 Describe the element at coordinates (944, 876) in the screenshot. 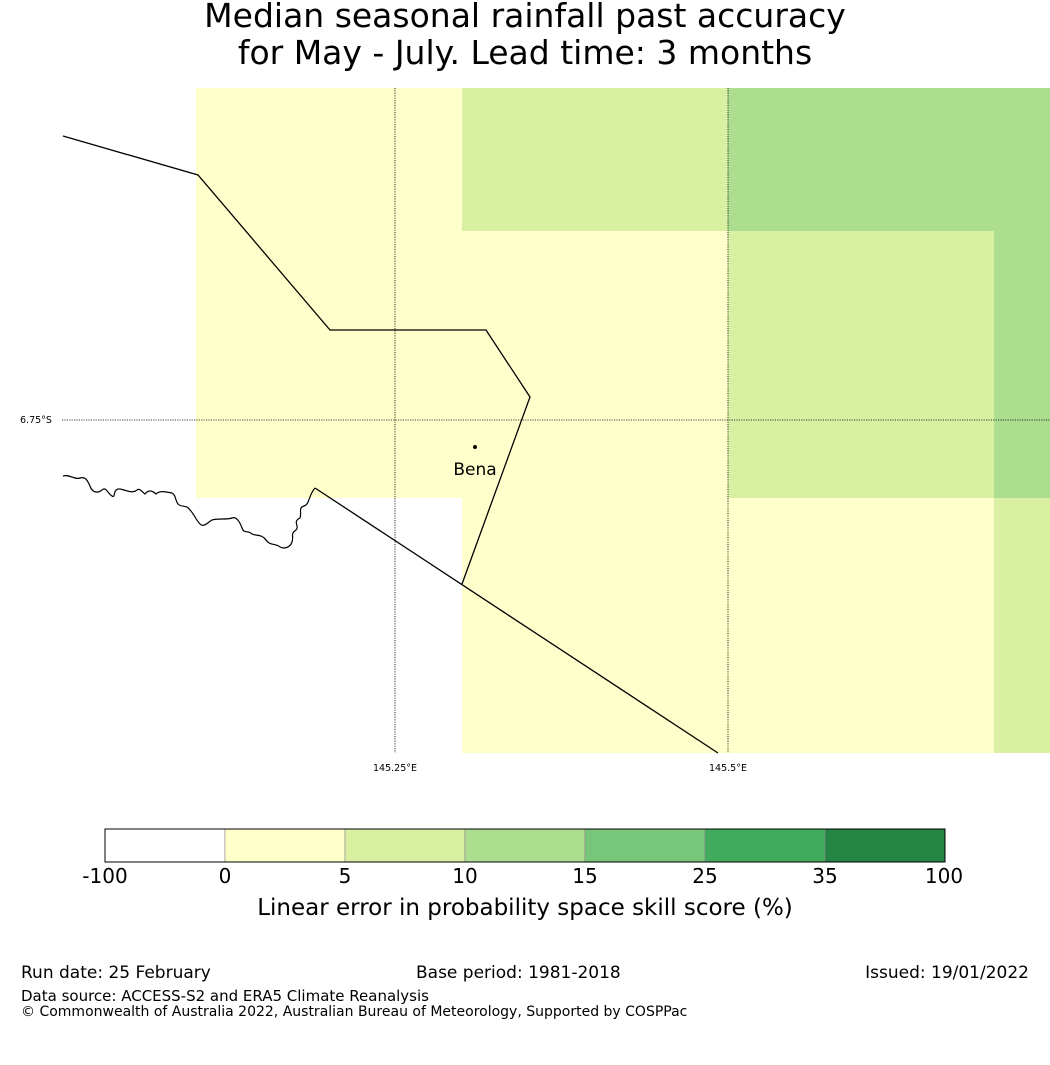

I see `colorbar-tick-label: 100` at that location.